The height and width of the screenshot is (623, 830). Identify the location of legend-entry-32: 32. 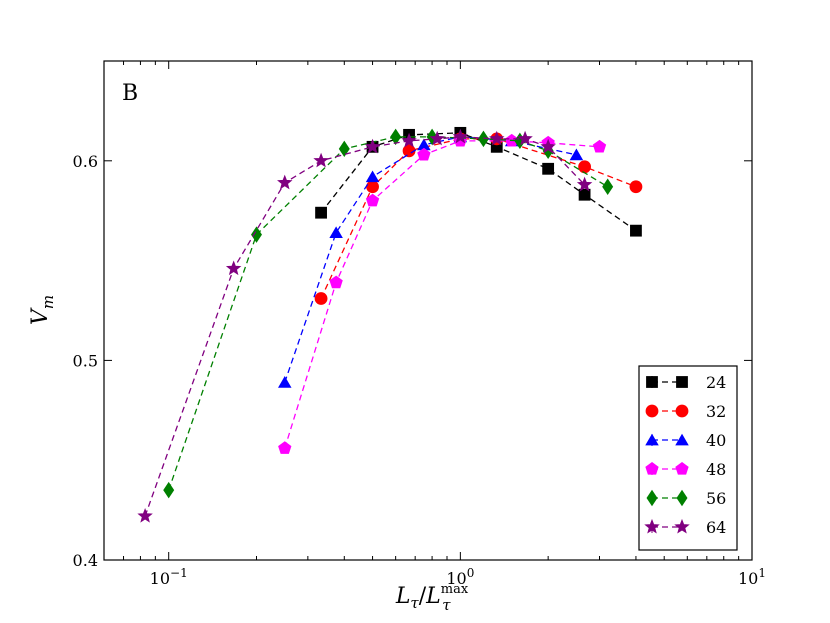
(685, 411).